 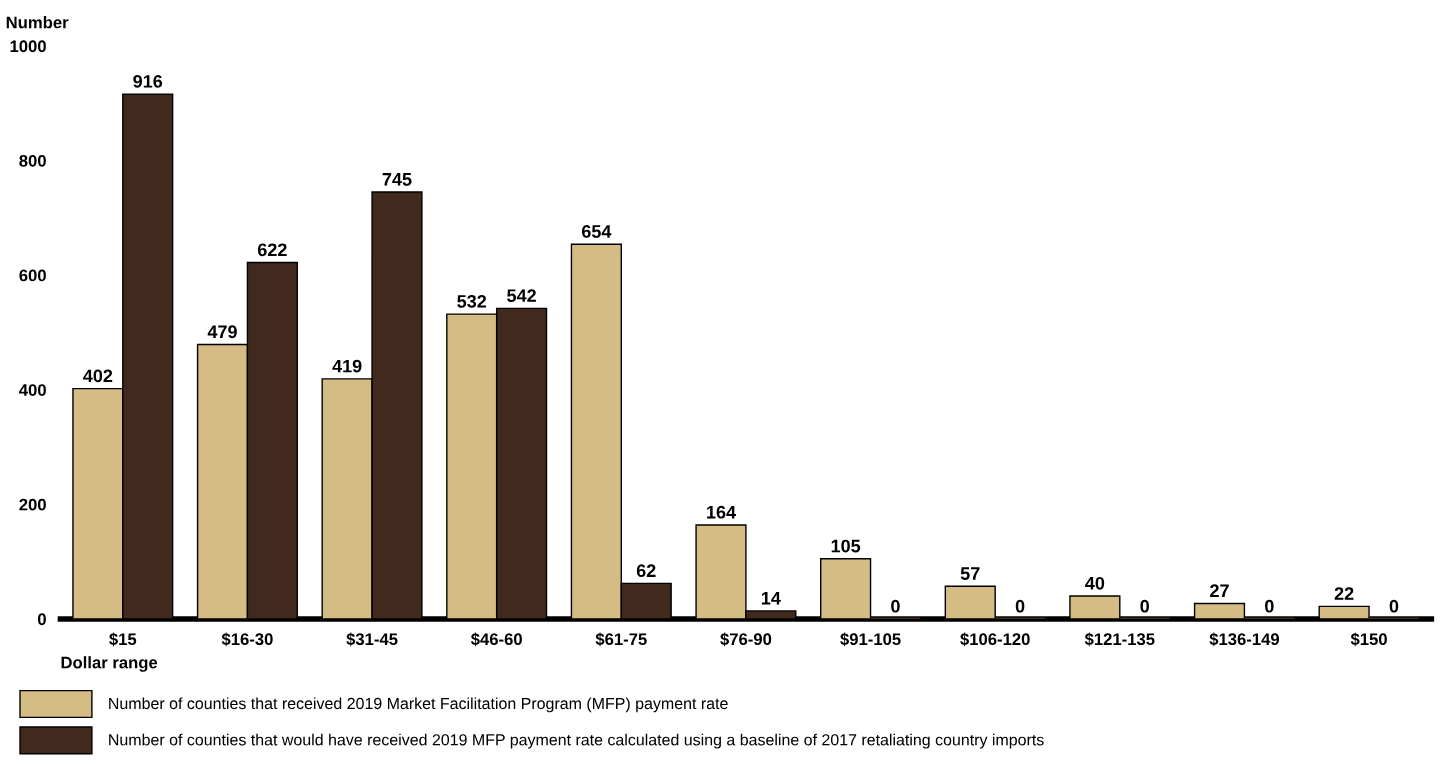 What do you see at coordinates (521, 296) in the screenshot?
I see `data-label: 542` at bounding box center [521, 296].